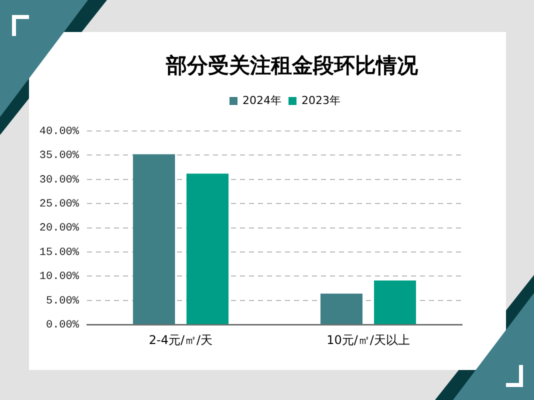  I want to click on y-tick-label: 40.00%, so click(59, 132).